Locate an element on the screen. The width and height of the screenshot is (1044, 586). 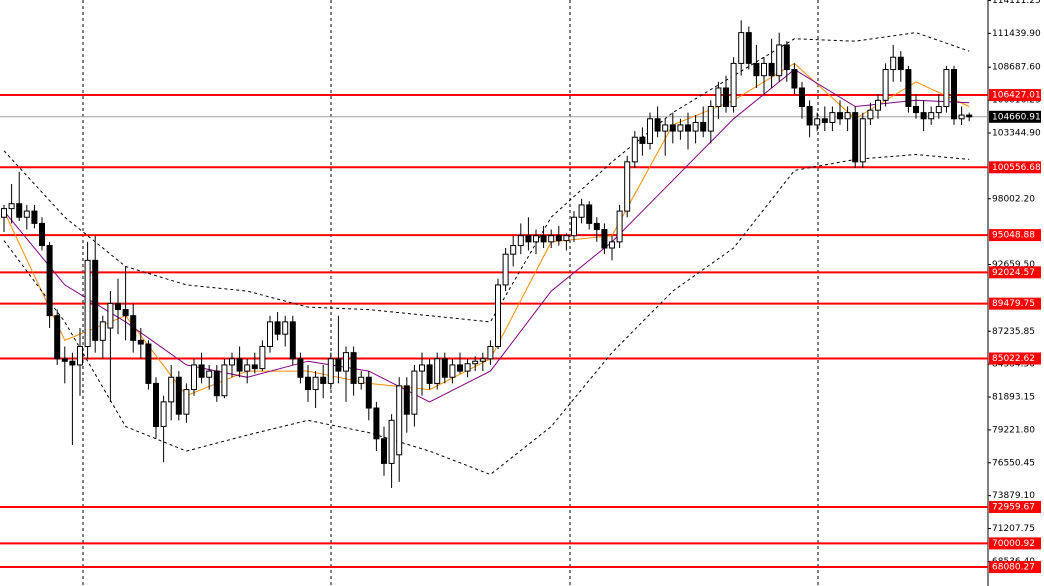
y-tick-label: 73879.10 is located at coordinates (1013, 496).